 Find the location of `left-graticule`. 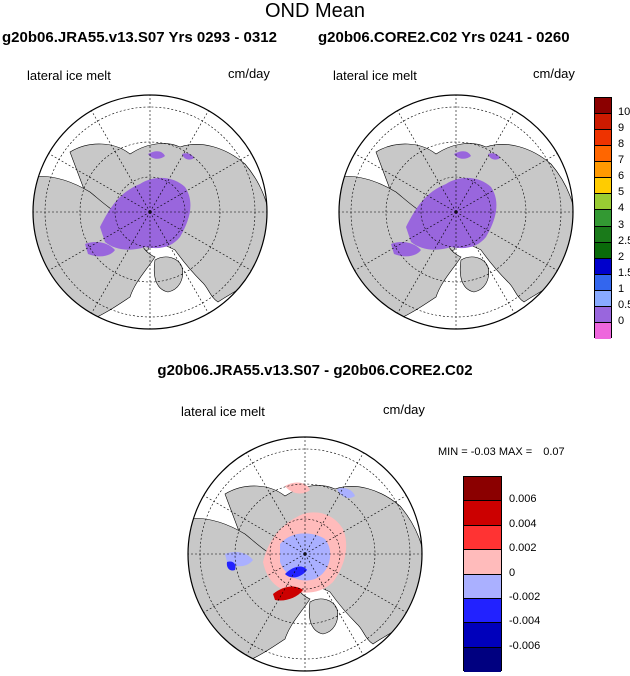

left-graticule is located at coordinates (150, 212).